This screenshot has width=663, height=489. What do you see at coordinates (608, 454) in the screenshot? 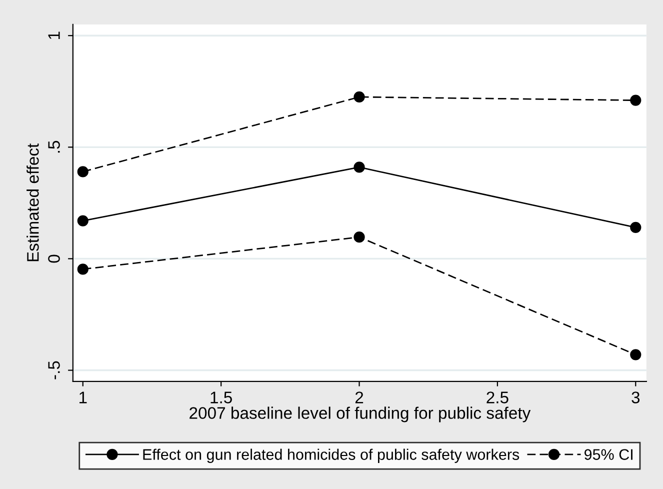
I see `legend-label: 95% CI` at bounding box center [608, 454].